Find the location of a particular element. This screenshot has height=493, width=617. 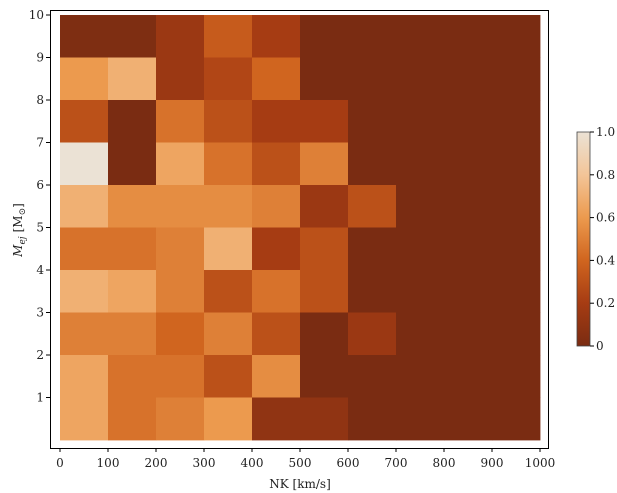

x-tick-label: 0 is located at coordinates (60, 463).